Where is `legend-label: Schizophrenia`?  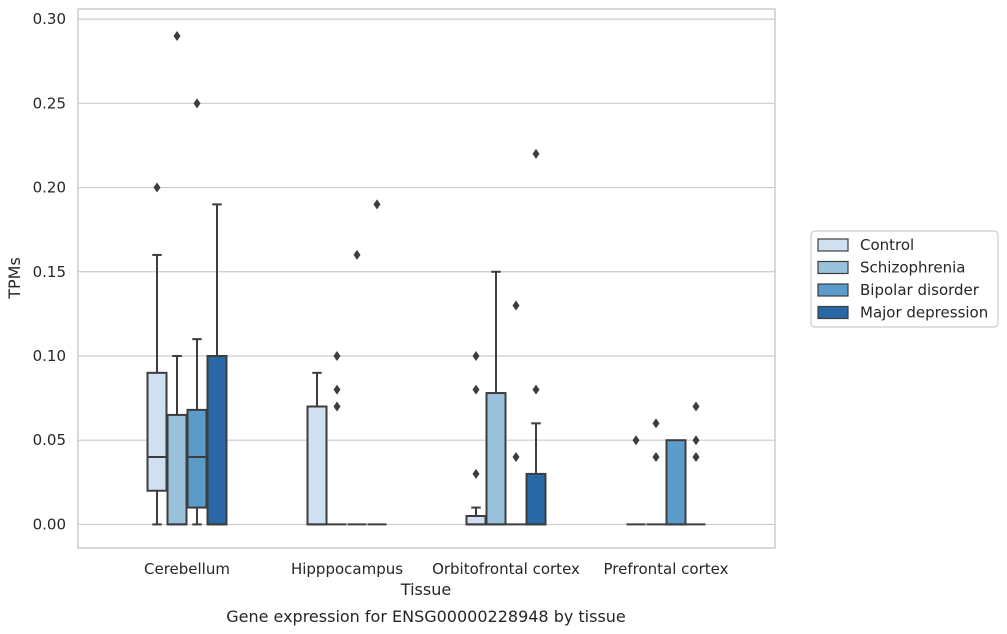
legend-label: Schizophrenia is located at coordinates (912, 268).